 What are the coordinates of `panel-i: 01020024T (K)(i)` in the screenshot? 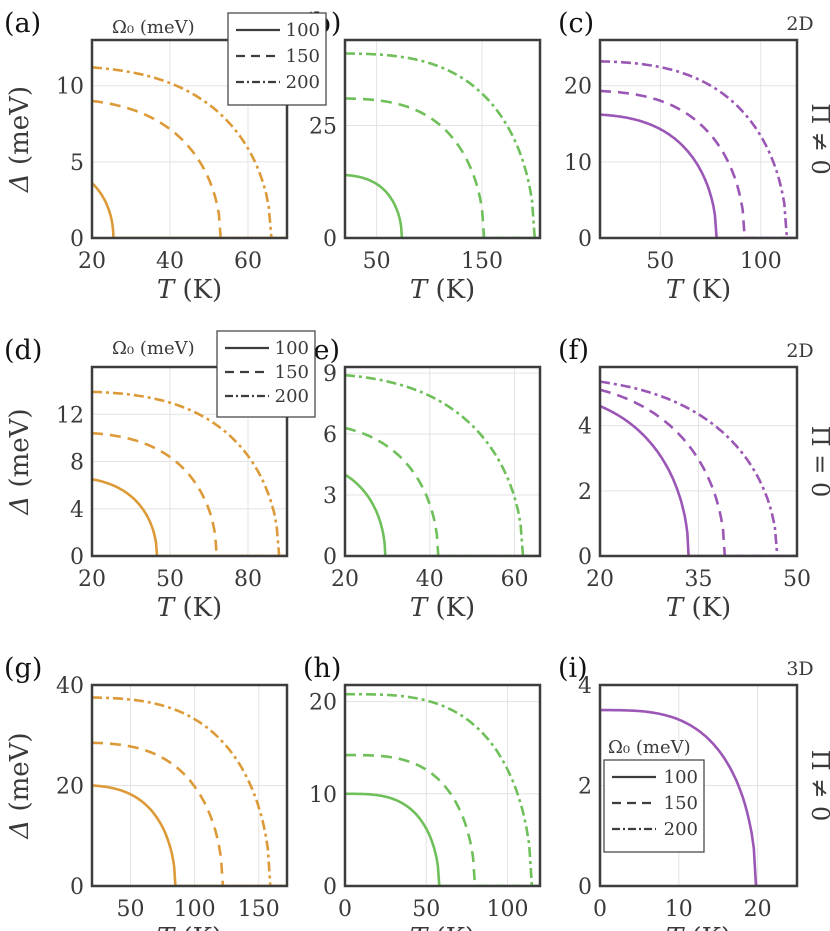 It's located at (678, 792).